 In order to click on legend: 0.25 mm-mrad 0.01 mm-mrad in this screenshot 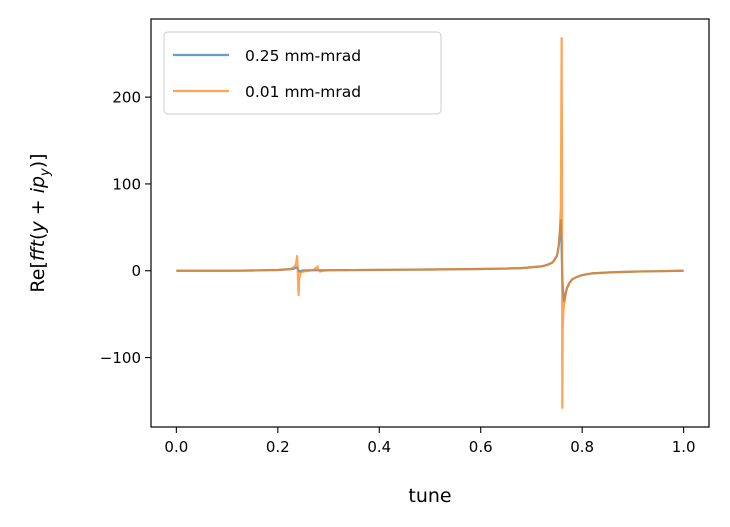, I will do `click(302, 73)`.